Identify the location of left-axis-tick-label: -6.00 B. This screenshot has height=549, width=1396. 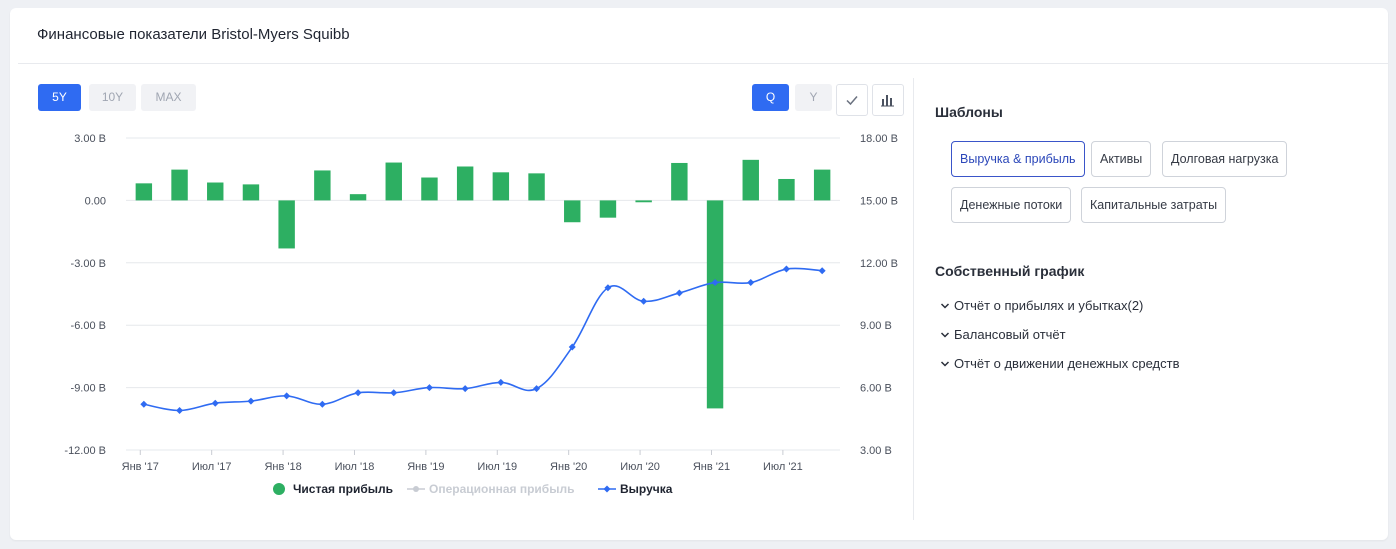
(88, 326).